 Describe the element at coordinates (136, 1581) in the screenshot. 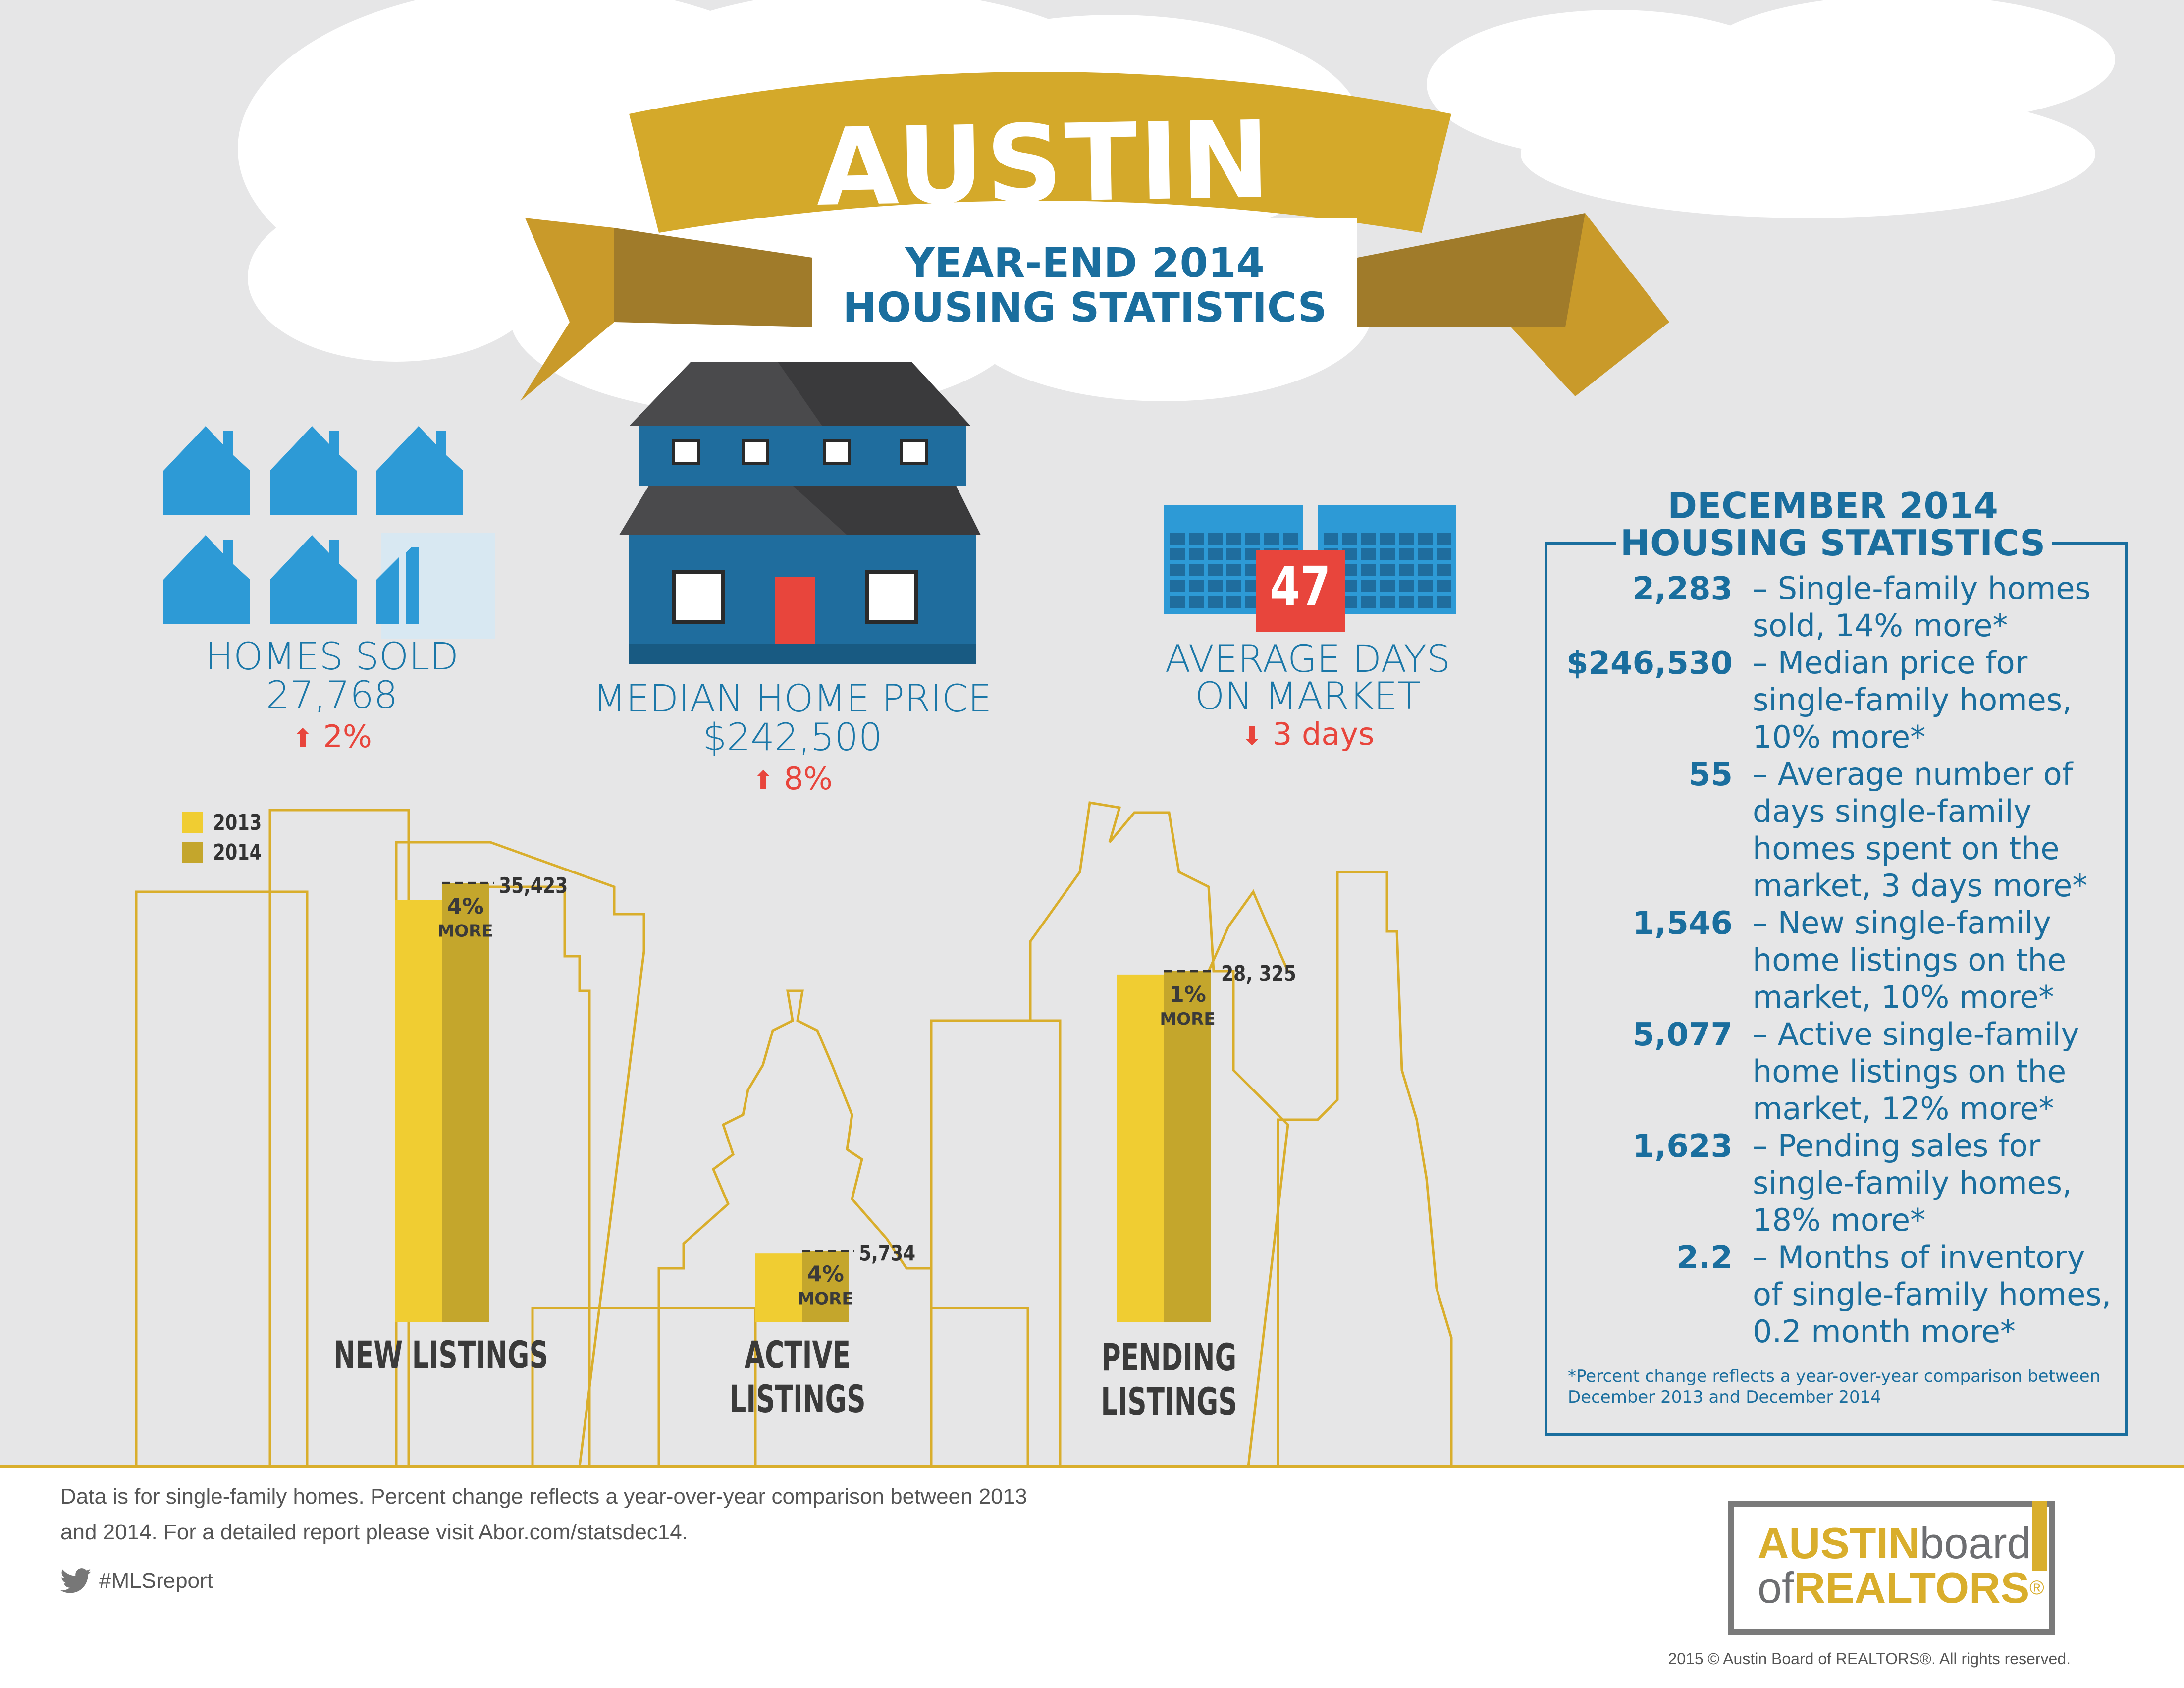

I see `twitter-hashtag: #MLSreport` at that location.